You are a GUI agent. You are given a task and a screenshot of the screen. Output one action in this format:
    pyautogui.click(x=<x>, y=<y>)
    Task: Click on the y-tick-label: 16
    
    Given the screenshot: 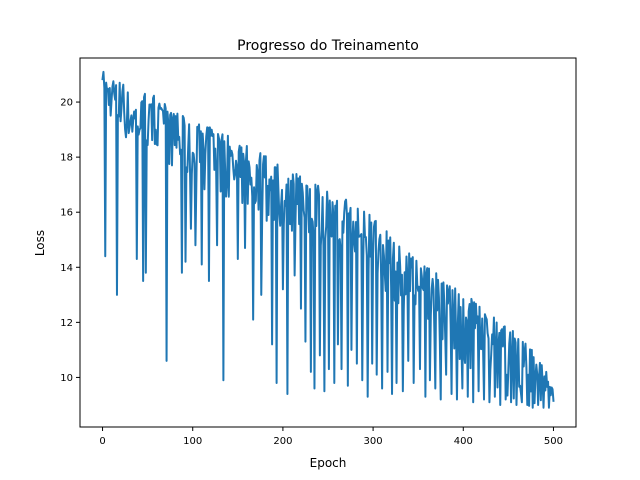 What is the action you would take?
    pyautogui.click(x=66, y=213)
    